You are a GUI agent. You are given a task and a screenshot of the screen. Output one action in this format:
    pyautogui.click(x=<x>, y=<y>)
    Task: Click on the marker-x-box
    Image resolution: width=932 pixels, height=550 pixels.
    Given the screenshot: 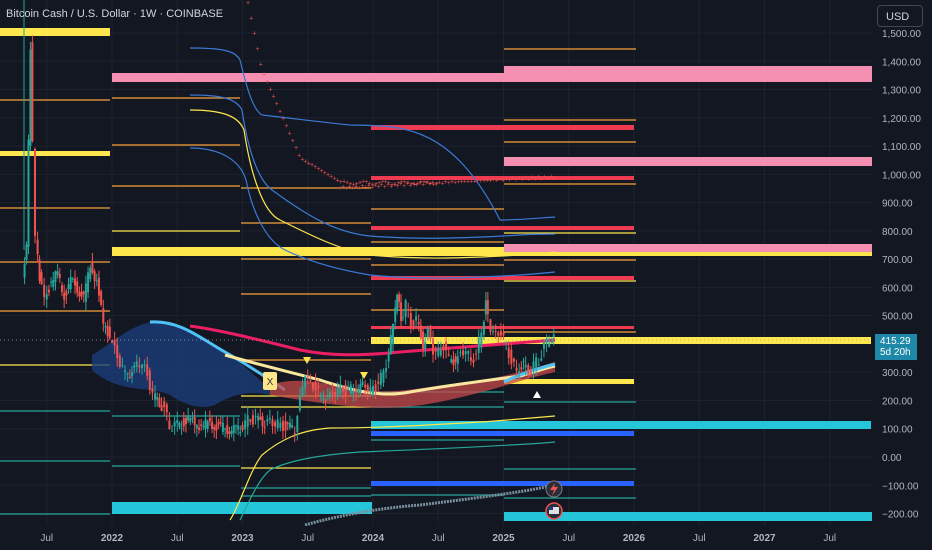 What is the action you would take?
    pyautogui.click(x=270, y=381)
    